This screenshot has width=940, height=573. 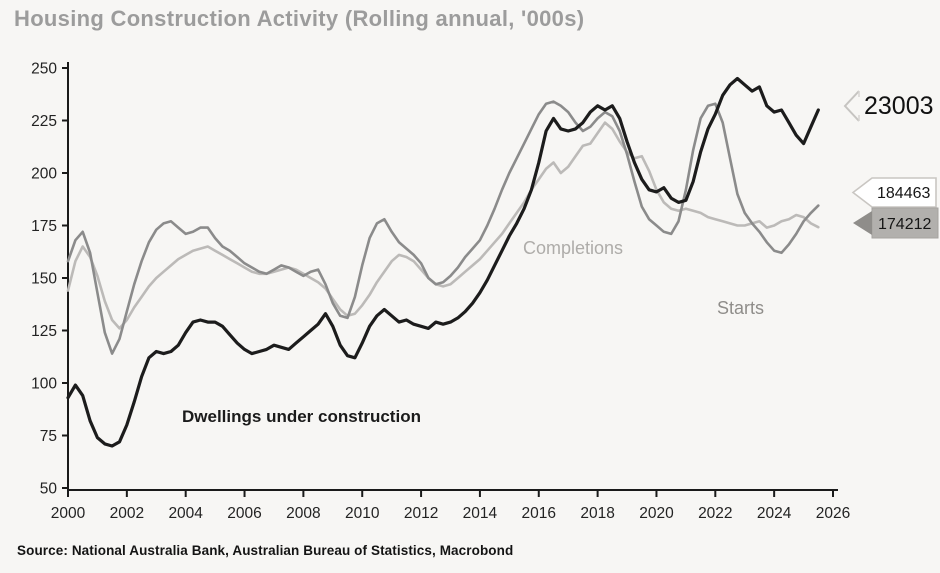 What do you see at coordinates (573, 248) in the screenshot?
I see `series-label-completions: Completions` at bounding box center [573, 248].